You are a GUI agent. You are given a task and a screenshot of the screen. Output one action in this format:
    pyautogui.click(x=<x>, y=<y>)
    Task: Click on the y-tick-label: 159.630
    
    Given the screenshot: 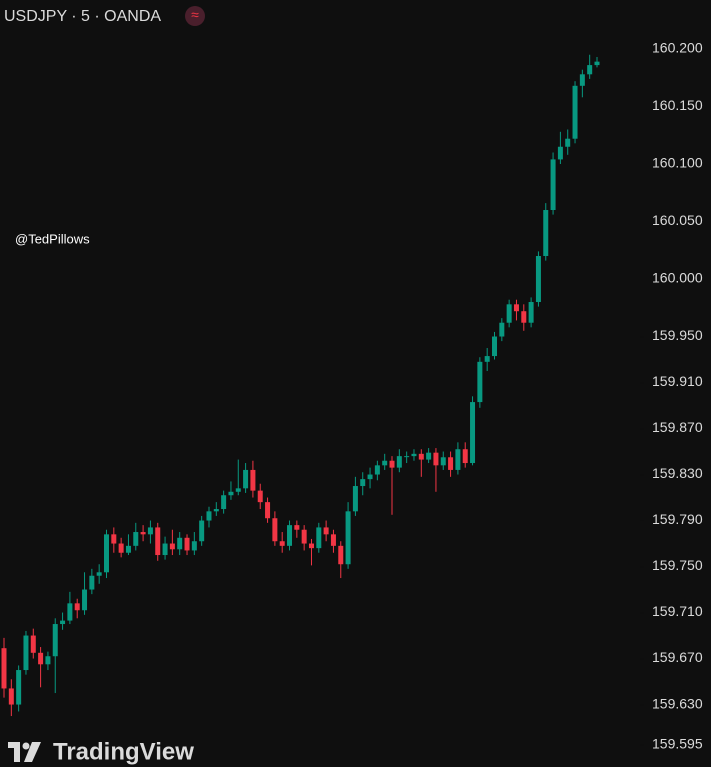 What is the action you would take?
    pyautogui.click(x=677, y=703)
    